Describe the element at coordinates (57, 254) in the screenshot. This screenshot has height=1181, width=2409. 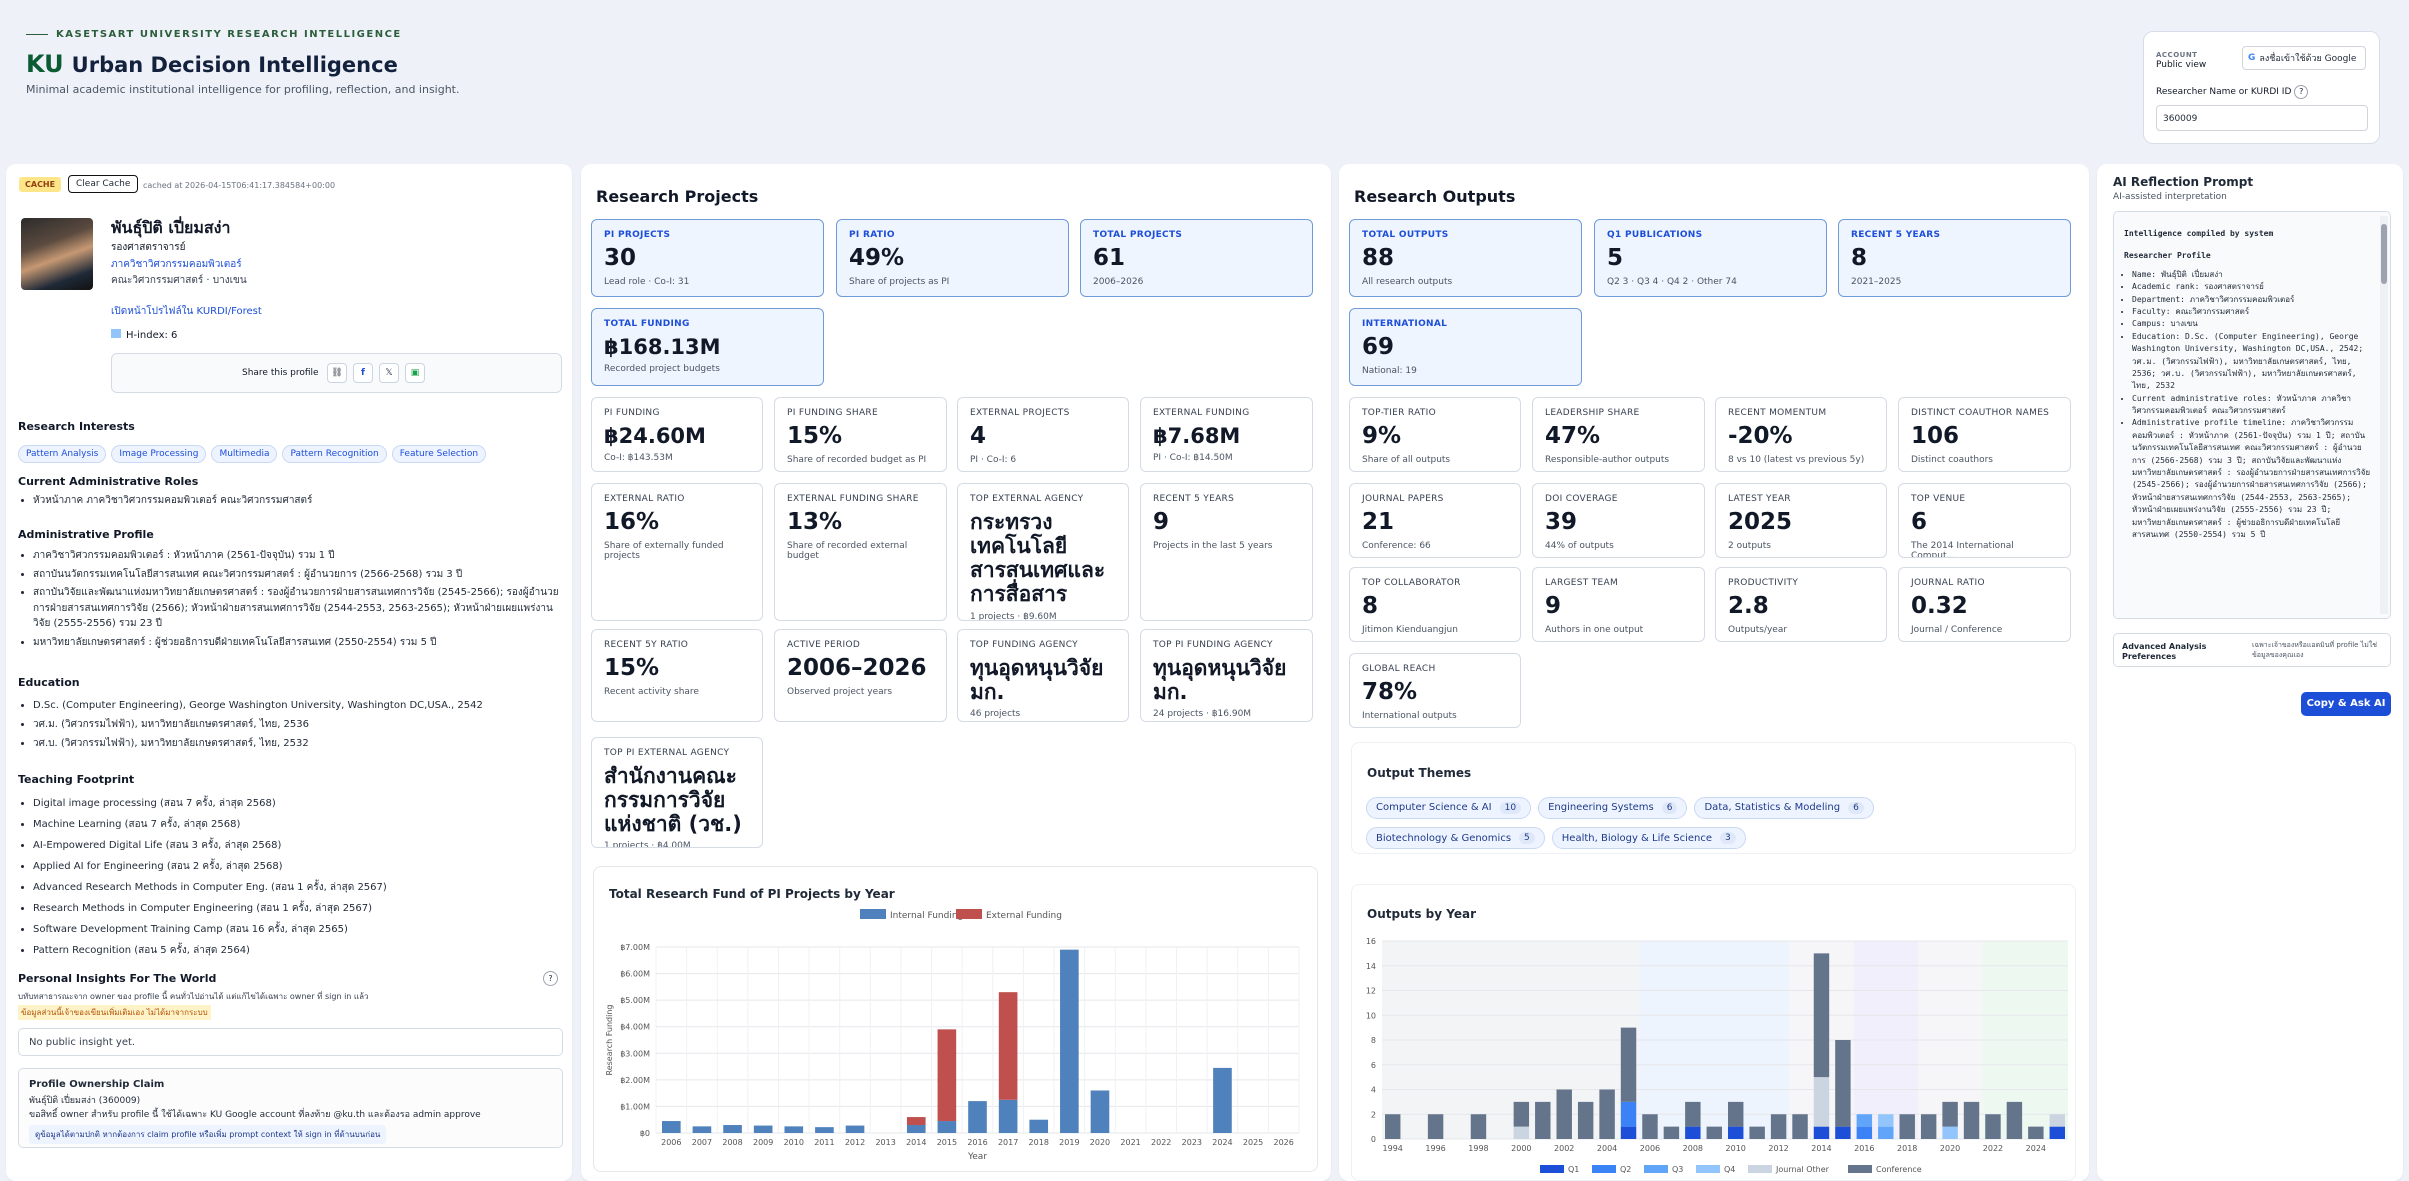
I see `profile-photo` at that location.